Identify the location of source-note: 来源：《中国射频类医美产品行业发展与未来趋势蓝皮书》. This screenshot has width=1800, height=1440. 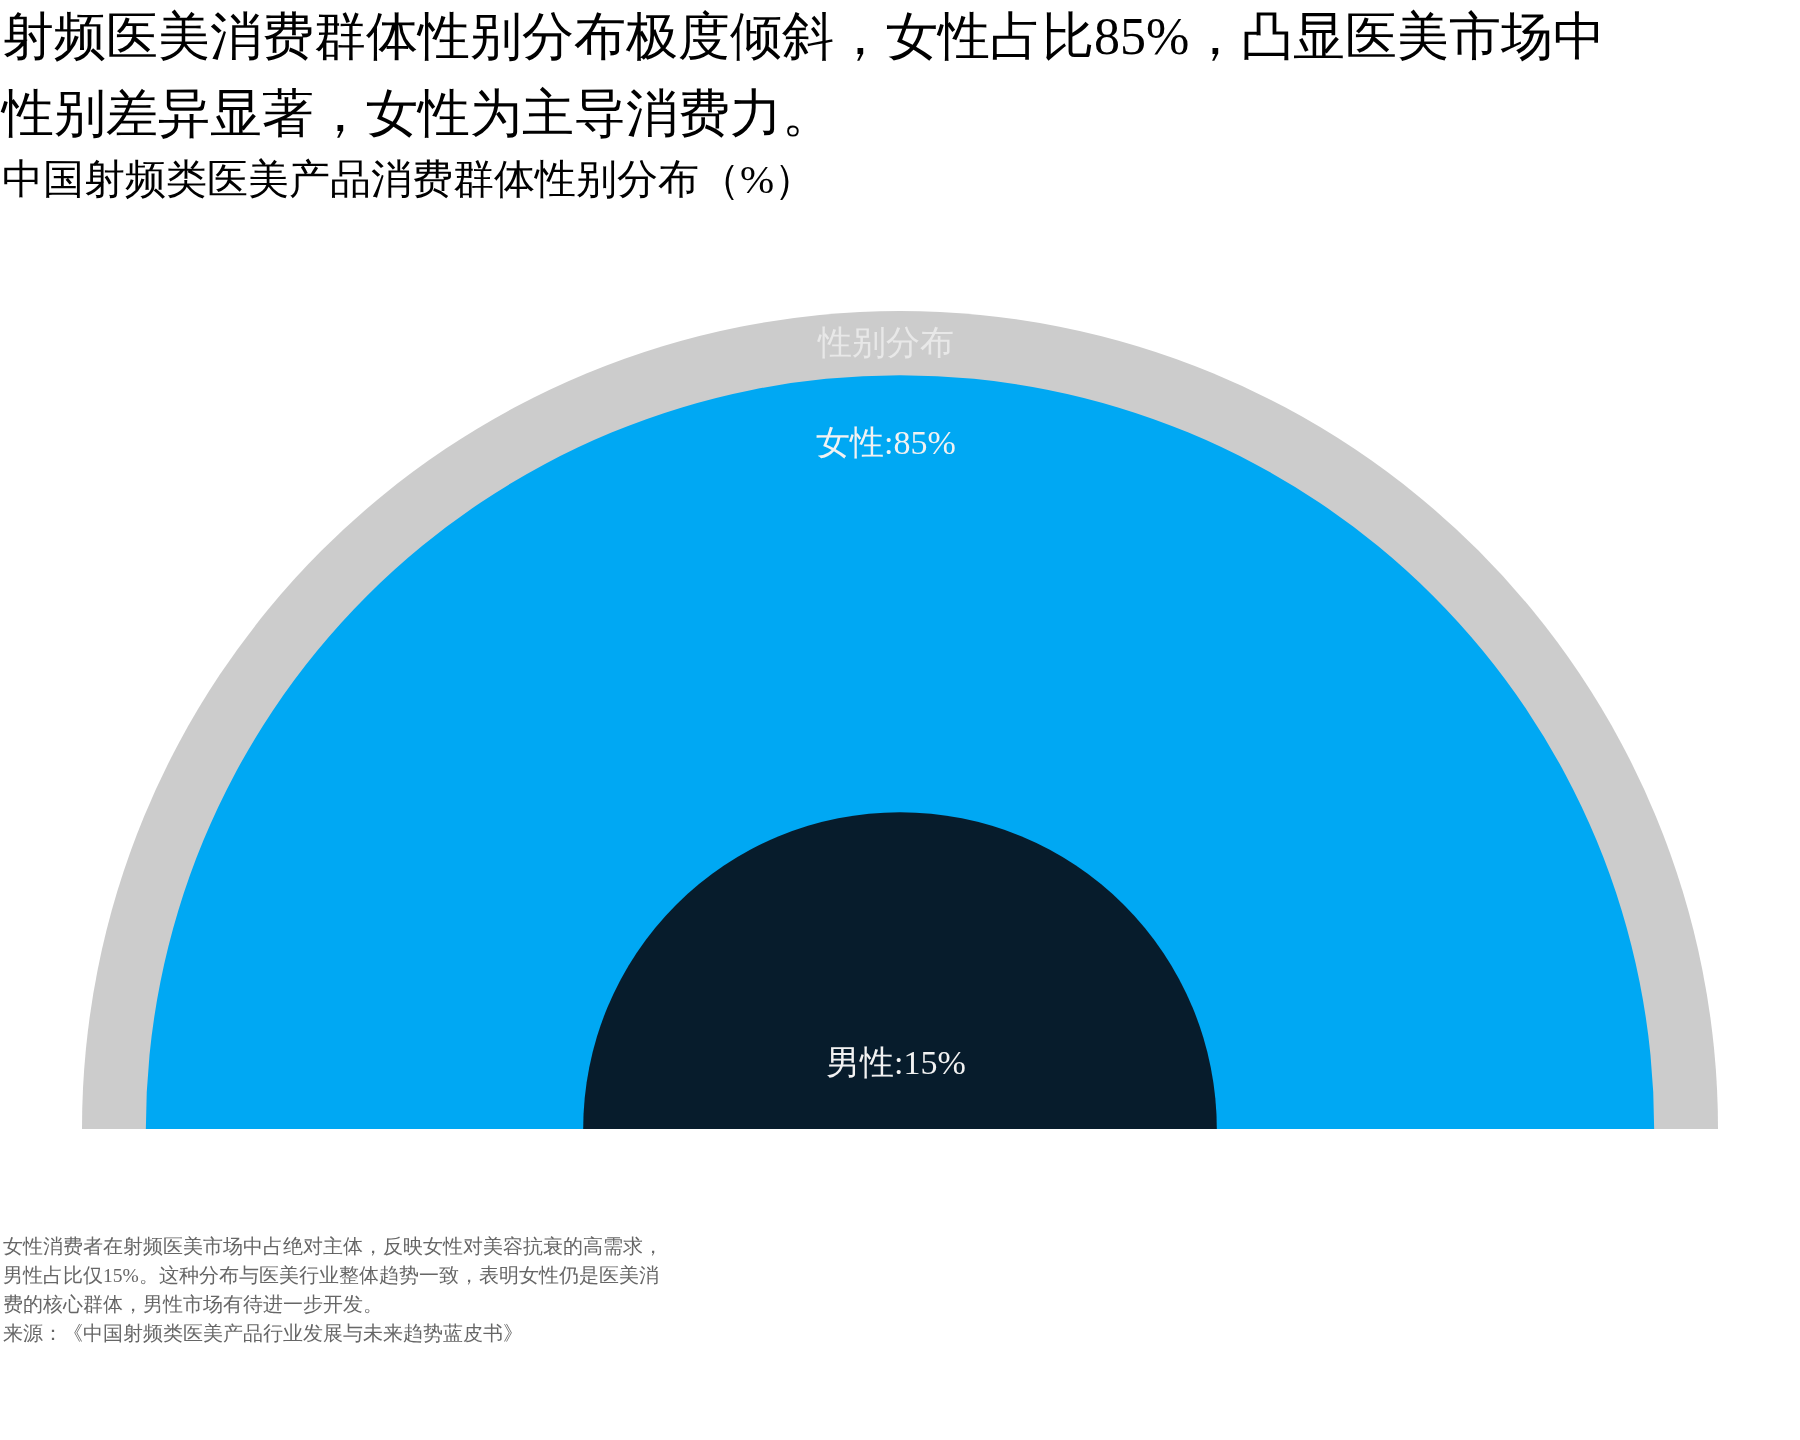
(263, 1334).